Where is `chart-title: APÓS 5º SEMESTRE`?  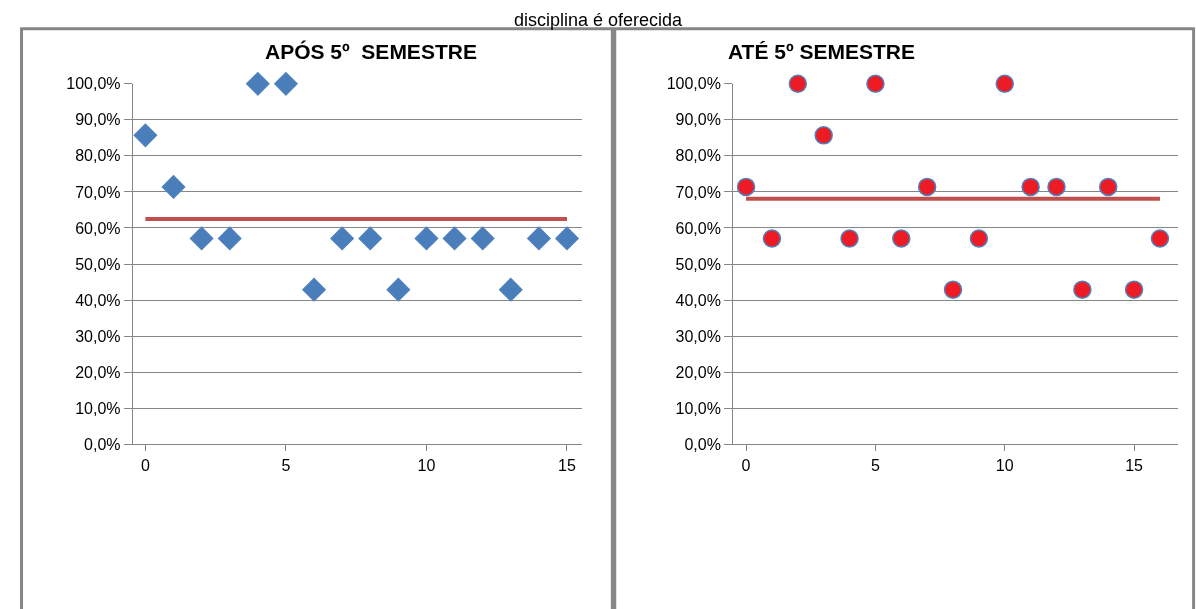 chart-title: APÓS 5º SEMESTRE is located at coordinates (371, 51).